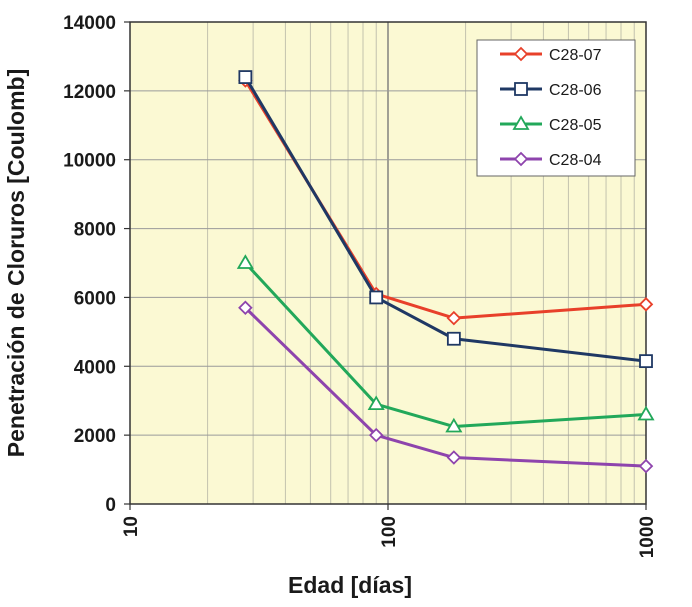 The width and height of the screenshot is (692, 607). Describe the element at coordinates (89, 92) in the screenshot. I see `y-tick-label: 12000` at that location.